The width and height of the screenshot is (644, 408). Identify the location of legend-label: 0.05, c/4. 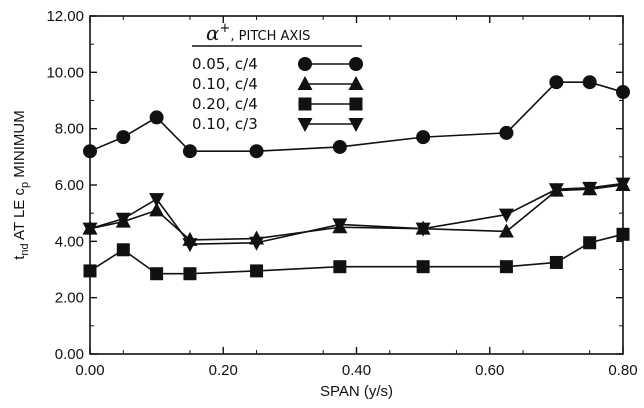
(225, 64).